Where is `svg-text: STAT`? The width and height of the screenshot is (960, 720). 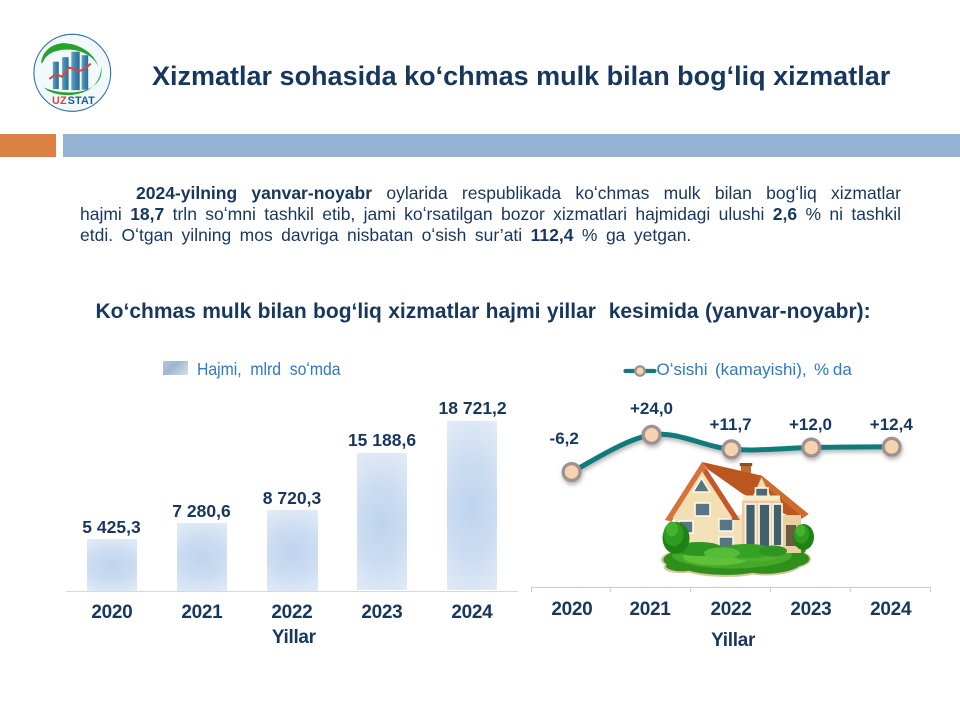
svg-text: STAT is located at coordinates (82, 101).